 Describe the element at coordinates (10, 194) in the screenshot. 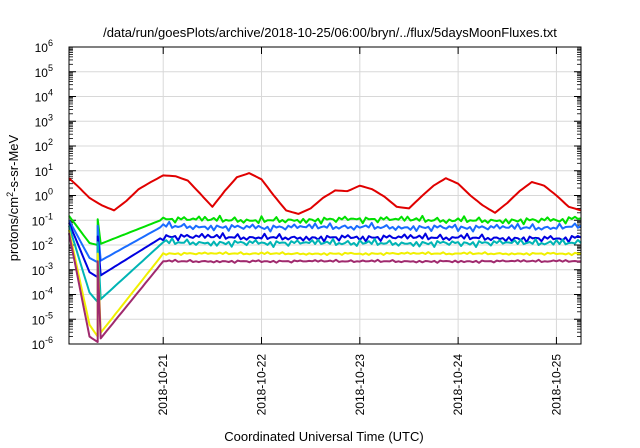

I see `y-axis-label-exp: 2` at that location.